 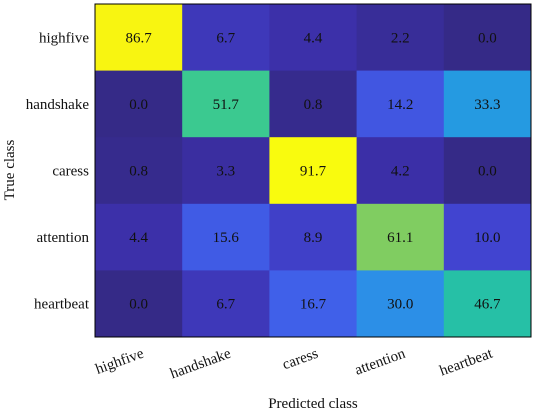 I want to click on x-tick-label: attention, so click(x=380, y=362).